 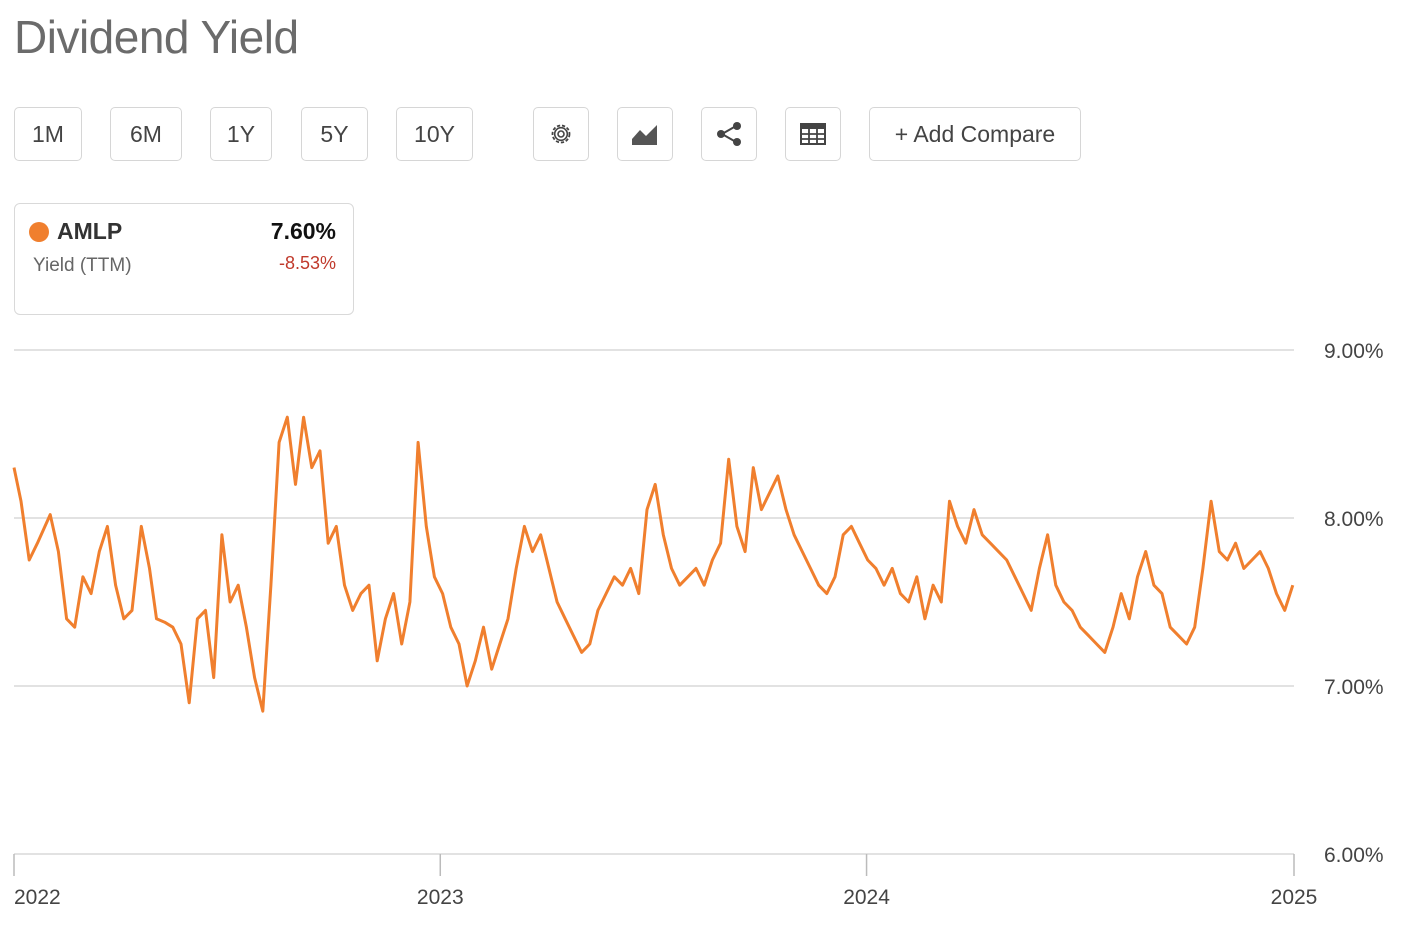 I want to click on series-color-dot, so click(x=39, y=232).